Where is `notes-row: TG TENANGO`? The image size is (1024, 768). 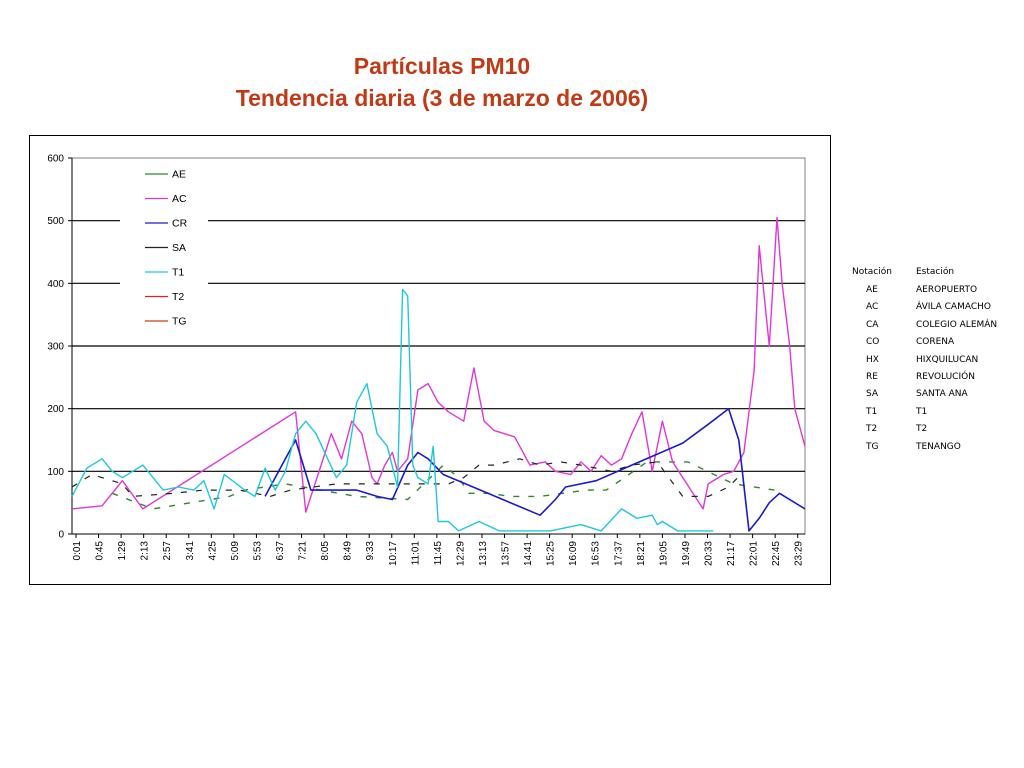 notes-row: TG TENANGO is located at coordinates (931, 450).